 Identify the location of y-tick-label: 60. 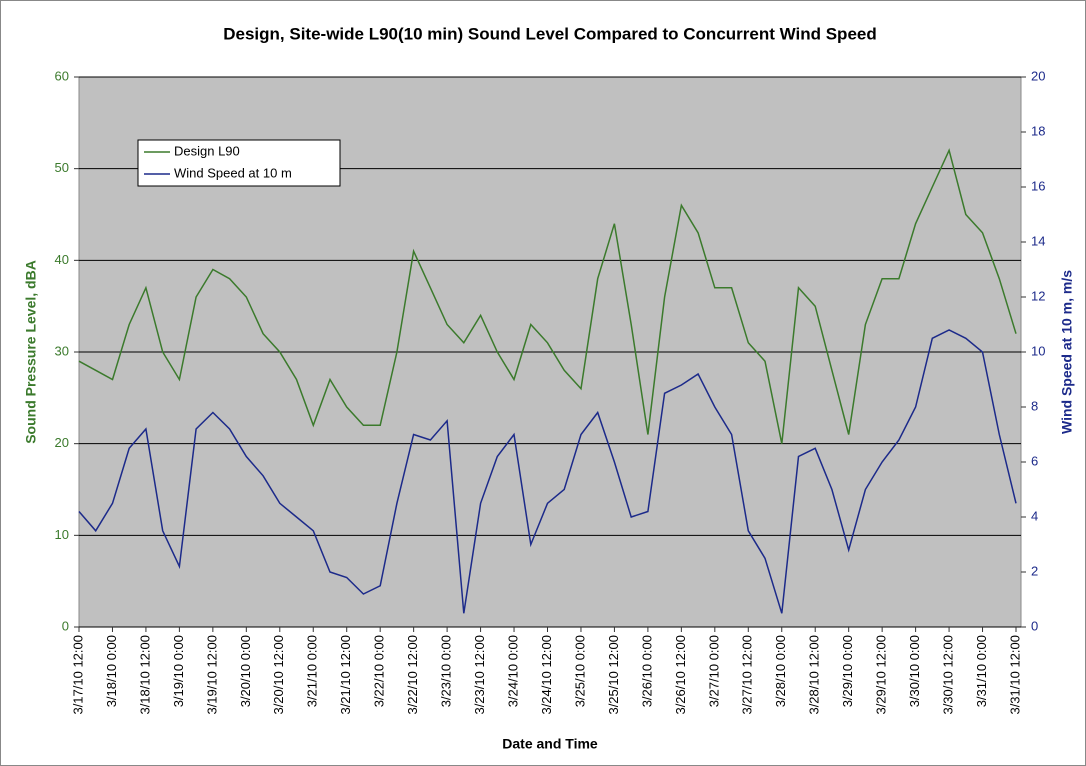
(62, 75).